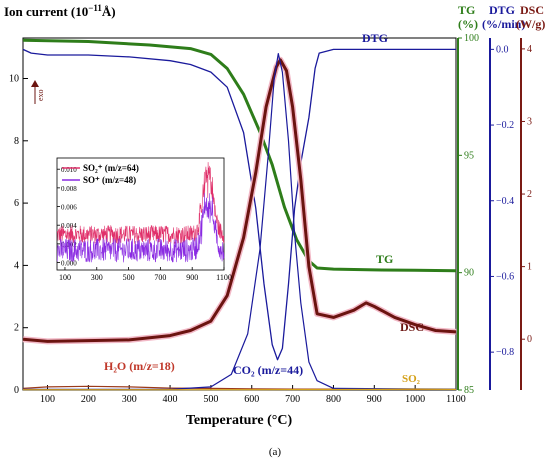 The height and width of the screenshot is (467, 550). What do you see at coordinates (16, 265) in the screenshot?
I see `ion-tick-label: 4` at bounding box center [16, 265].